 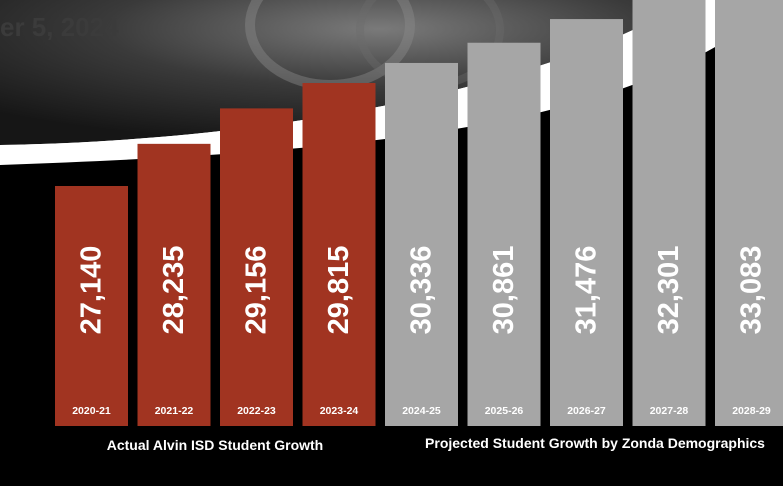 What do you see at coordinates (339, 290) in the screenshot?
I see `bar-value-label: 29,815` at bounding box center [339, 290].